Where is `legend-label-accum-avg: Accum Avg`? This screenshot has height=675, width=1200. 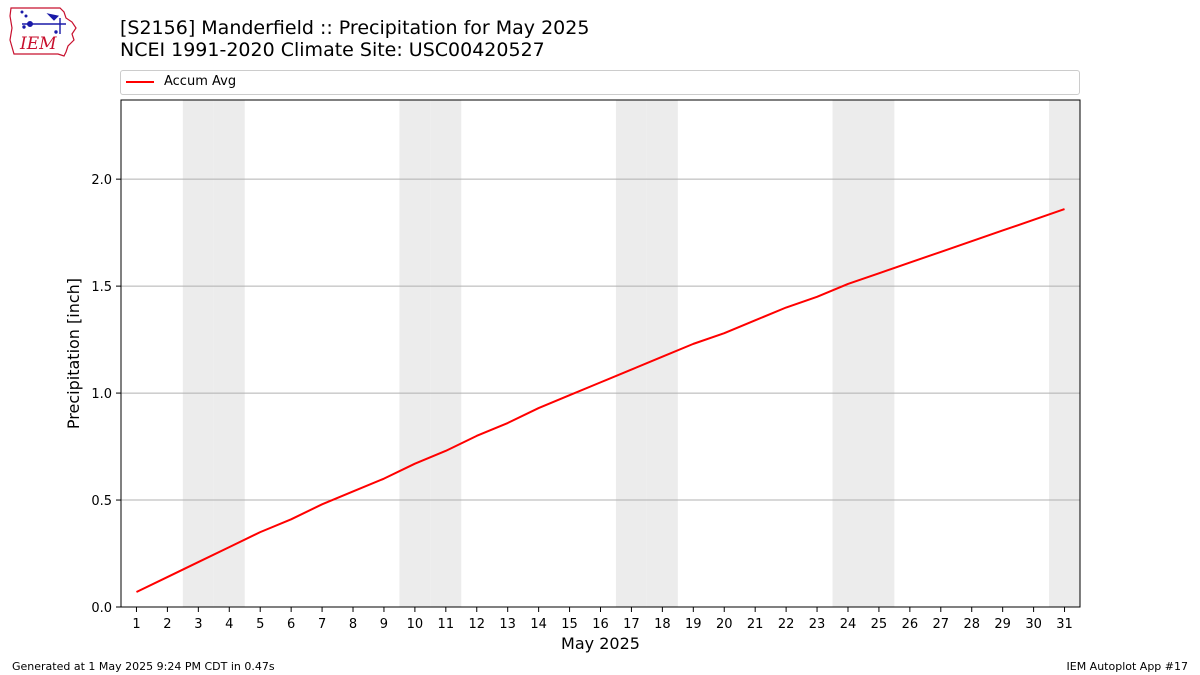
legend-label-accum-avg: Accum Avg is located at coordinates (200, 81).